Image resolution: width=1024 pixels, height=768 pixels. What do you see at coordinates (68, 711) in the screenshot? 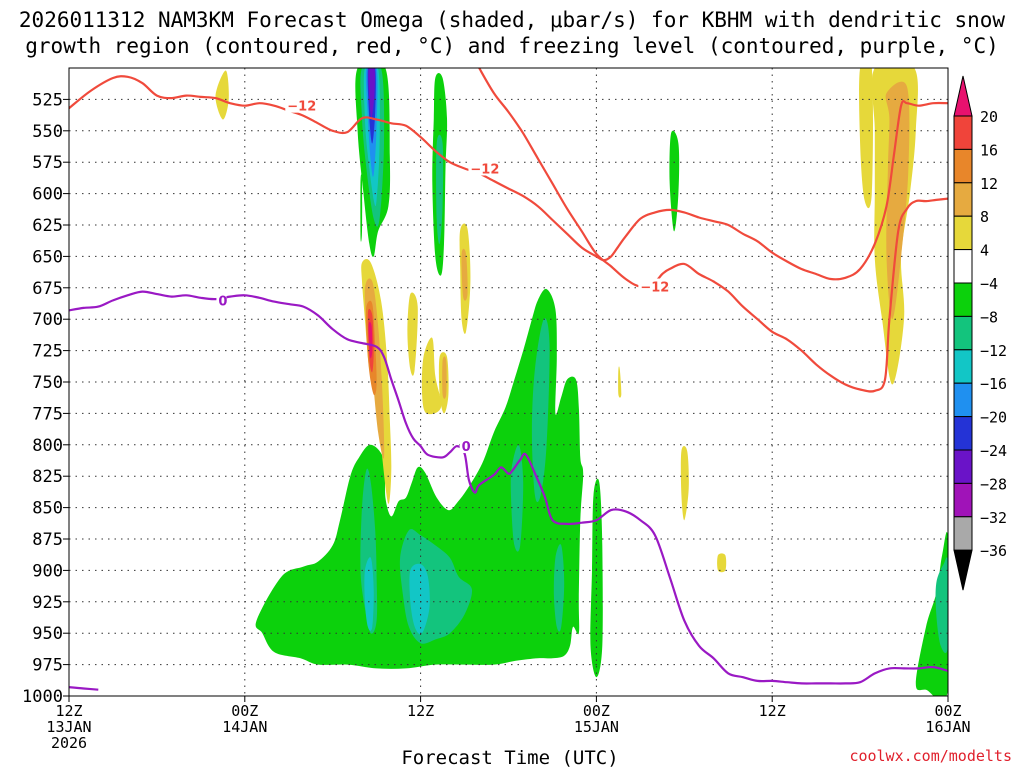
I see `x-tick-label-0-line1: 12Z` at bounding box center [68, 711].